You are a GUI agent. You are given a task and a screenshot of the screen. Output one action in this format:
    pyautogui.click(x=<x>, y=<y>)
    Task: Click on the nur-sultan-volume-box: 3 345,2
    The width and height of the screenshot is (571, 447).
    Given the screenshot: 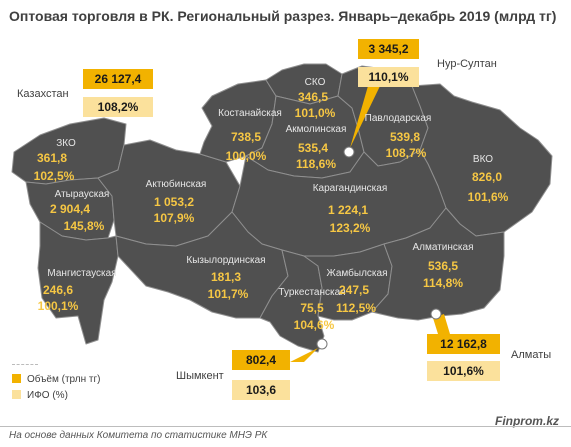 What is the action you would take?
    pyautogui.click(x=388, y=49)
    